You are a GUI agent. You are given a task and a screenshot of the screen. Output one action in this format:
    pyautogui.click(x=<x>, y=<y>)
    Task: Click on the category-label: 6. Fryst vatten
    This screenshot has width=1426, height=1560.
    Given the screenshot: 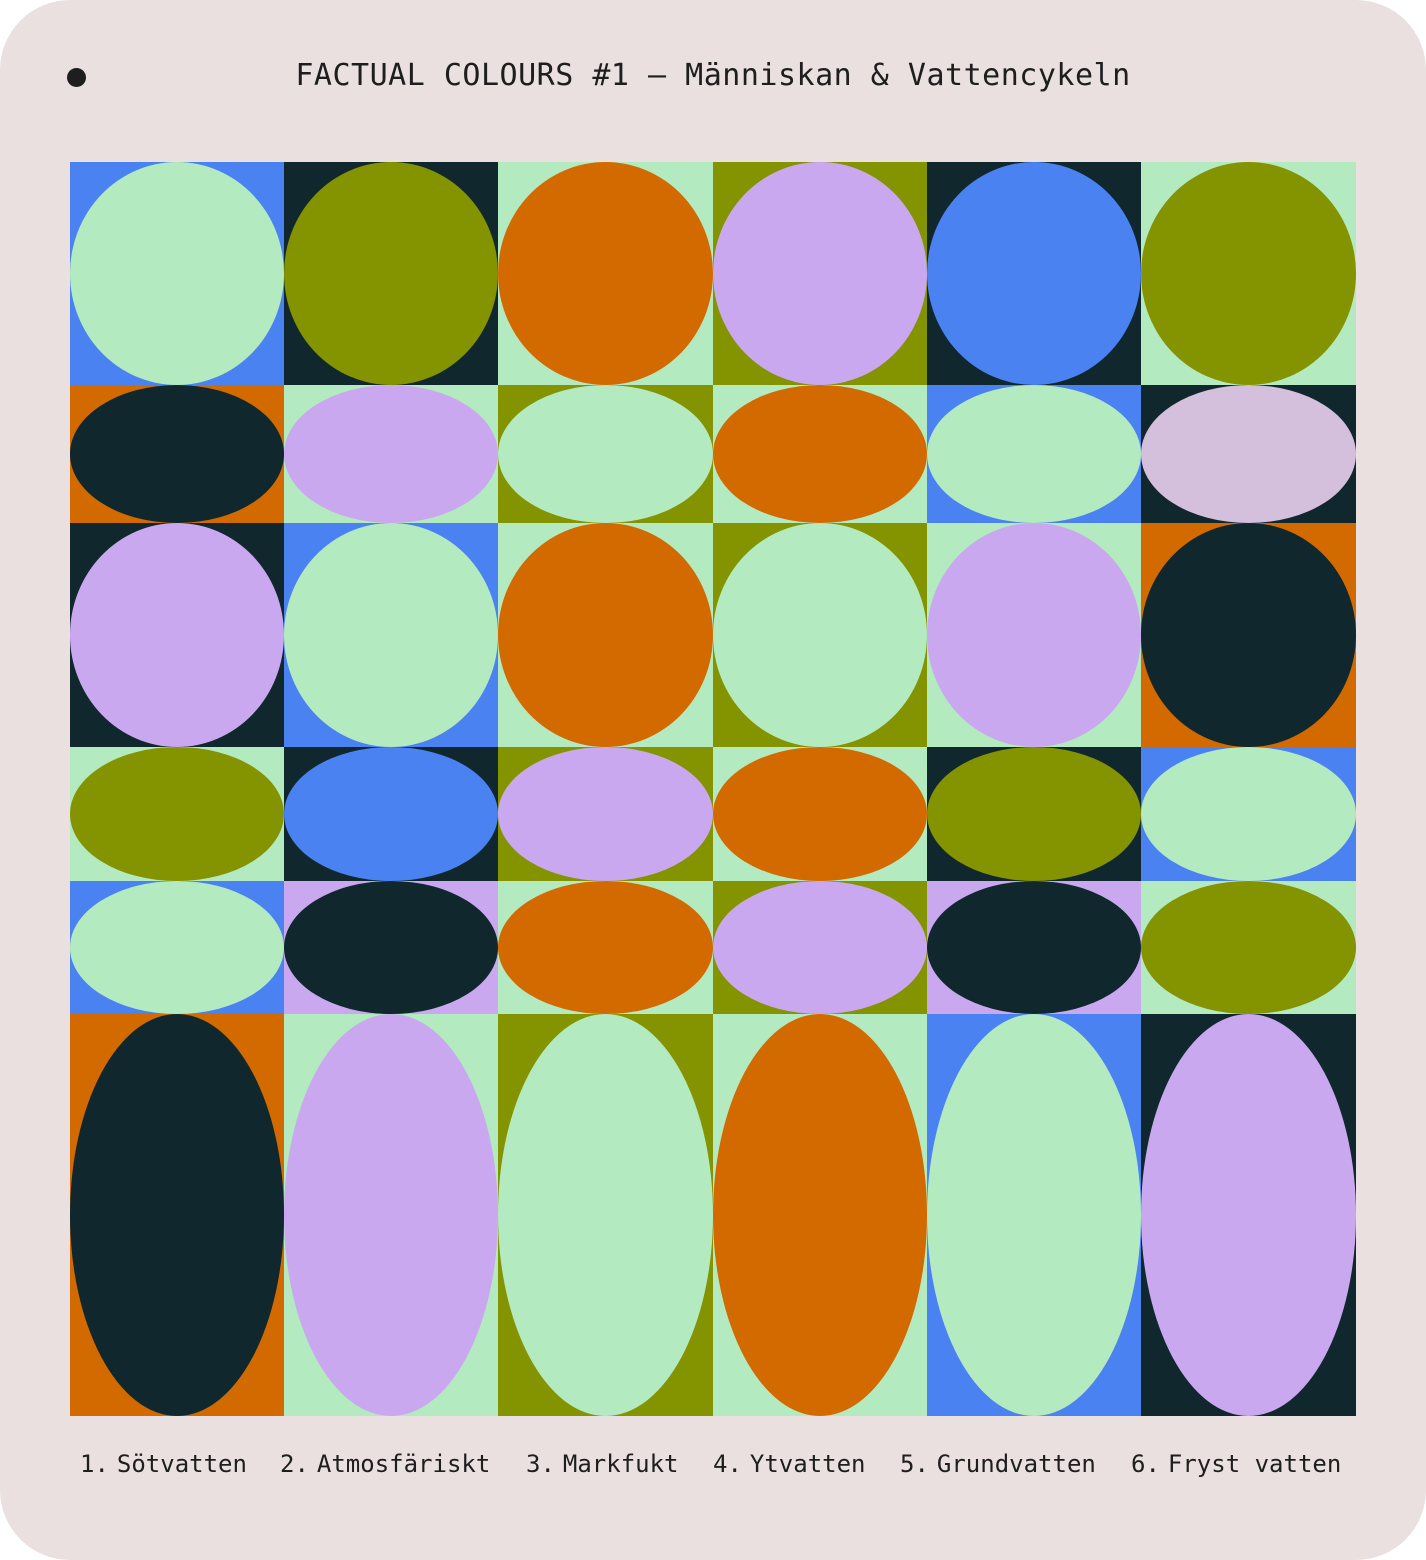 What is the action you would take?
    pyautogui.click(x=1236, y=1464)
    